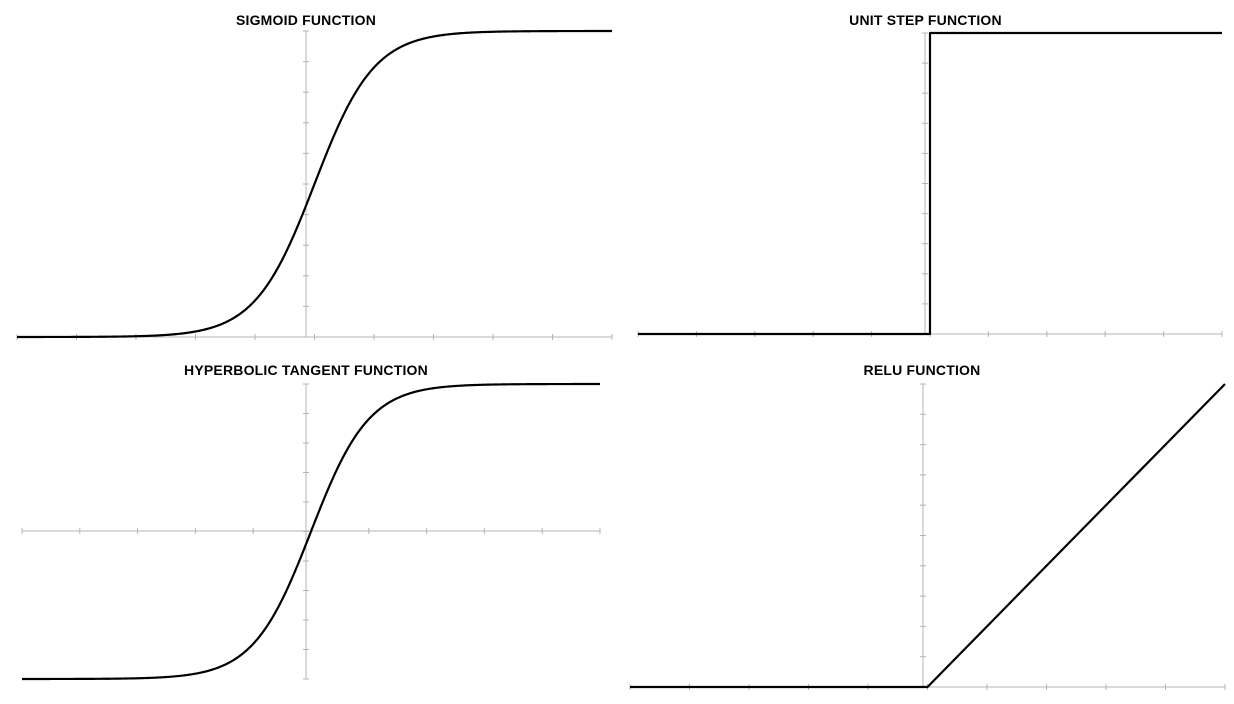 Image resolution: width=1234 pixels, height=704 pixels. I want to click on chart-title-unit-step: UNIT STEP FUNCTION, so click(925, 20).